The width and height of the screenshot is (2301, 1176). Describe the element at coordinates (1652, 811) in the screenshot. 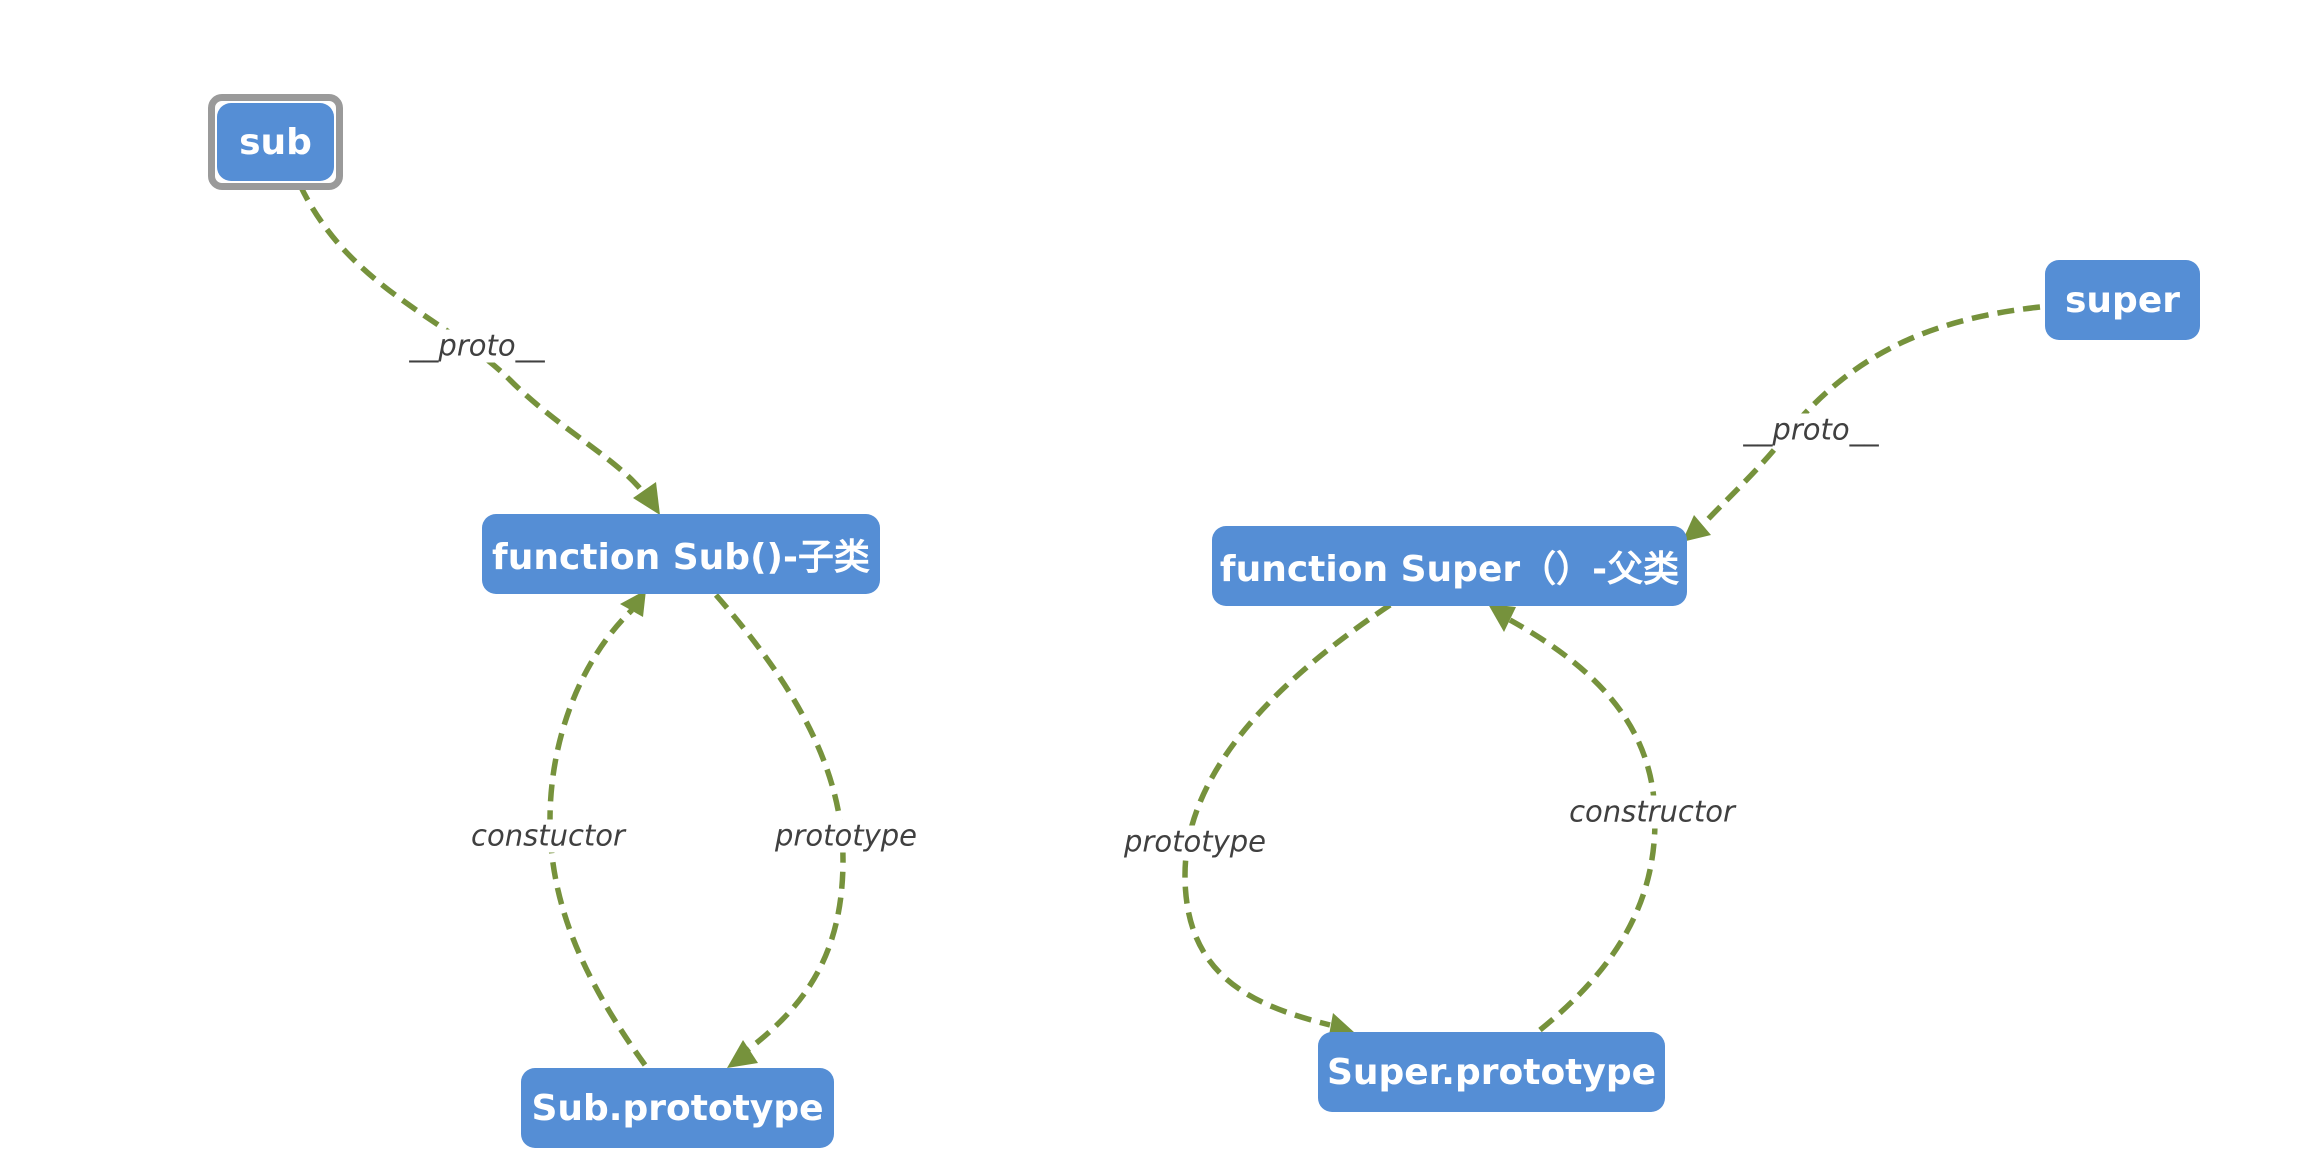

I see `edge-label-super-constructor: constructor` at that location.